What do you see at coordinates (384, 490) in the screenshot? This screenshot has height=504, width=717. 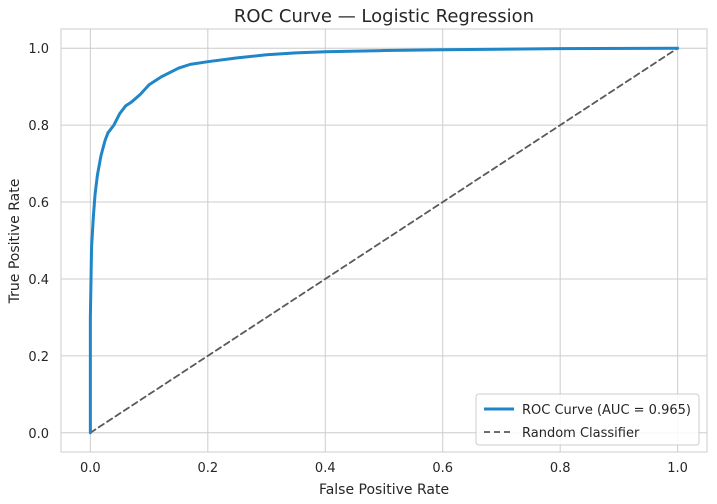 I see `x-axis-label: False Positive Rate` at bounding box center [384, 490].